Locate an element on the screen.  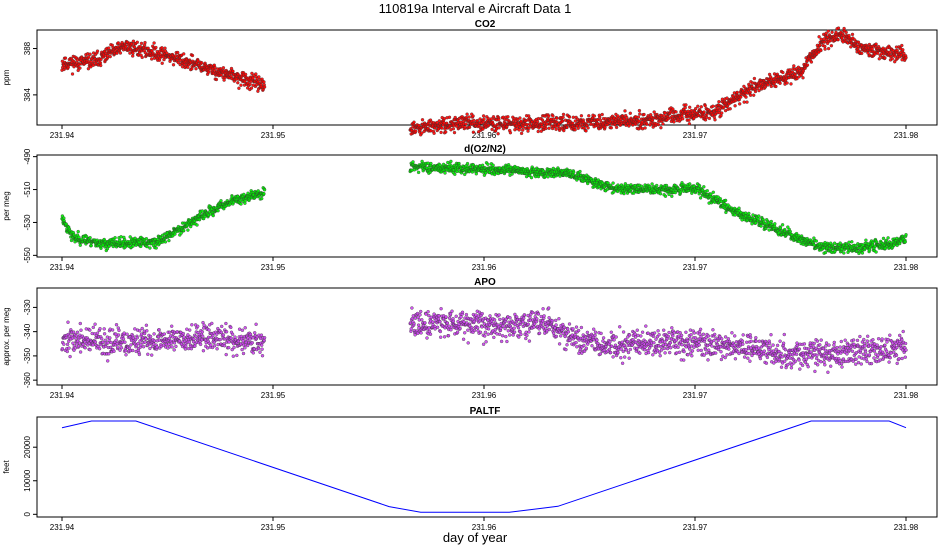
y-tick-label: -490 is located at coordinates (27, 156).